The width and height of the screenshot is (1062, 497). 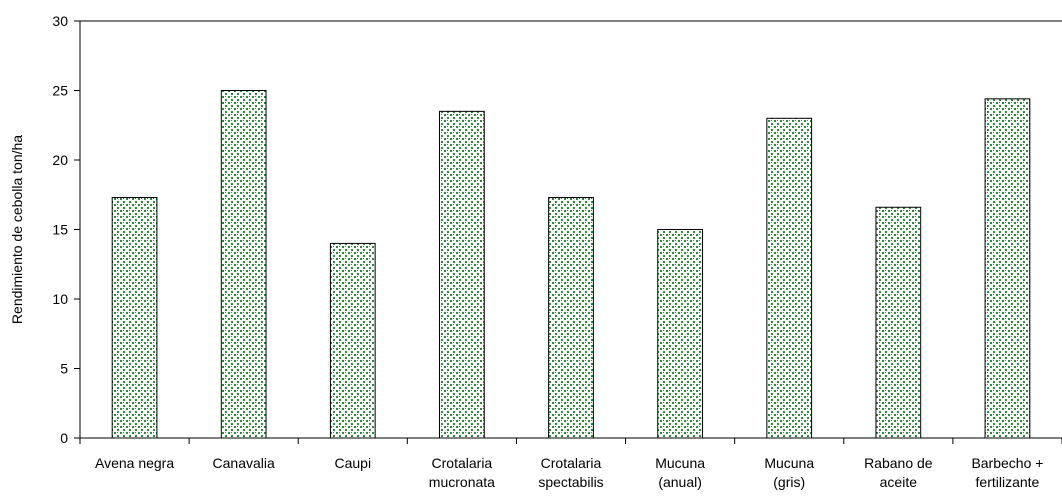 I want to click on y-tick-label: 0, so click(x=64, y=438).